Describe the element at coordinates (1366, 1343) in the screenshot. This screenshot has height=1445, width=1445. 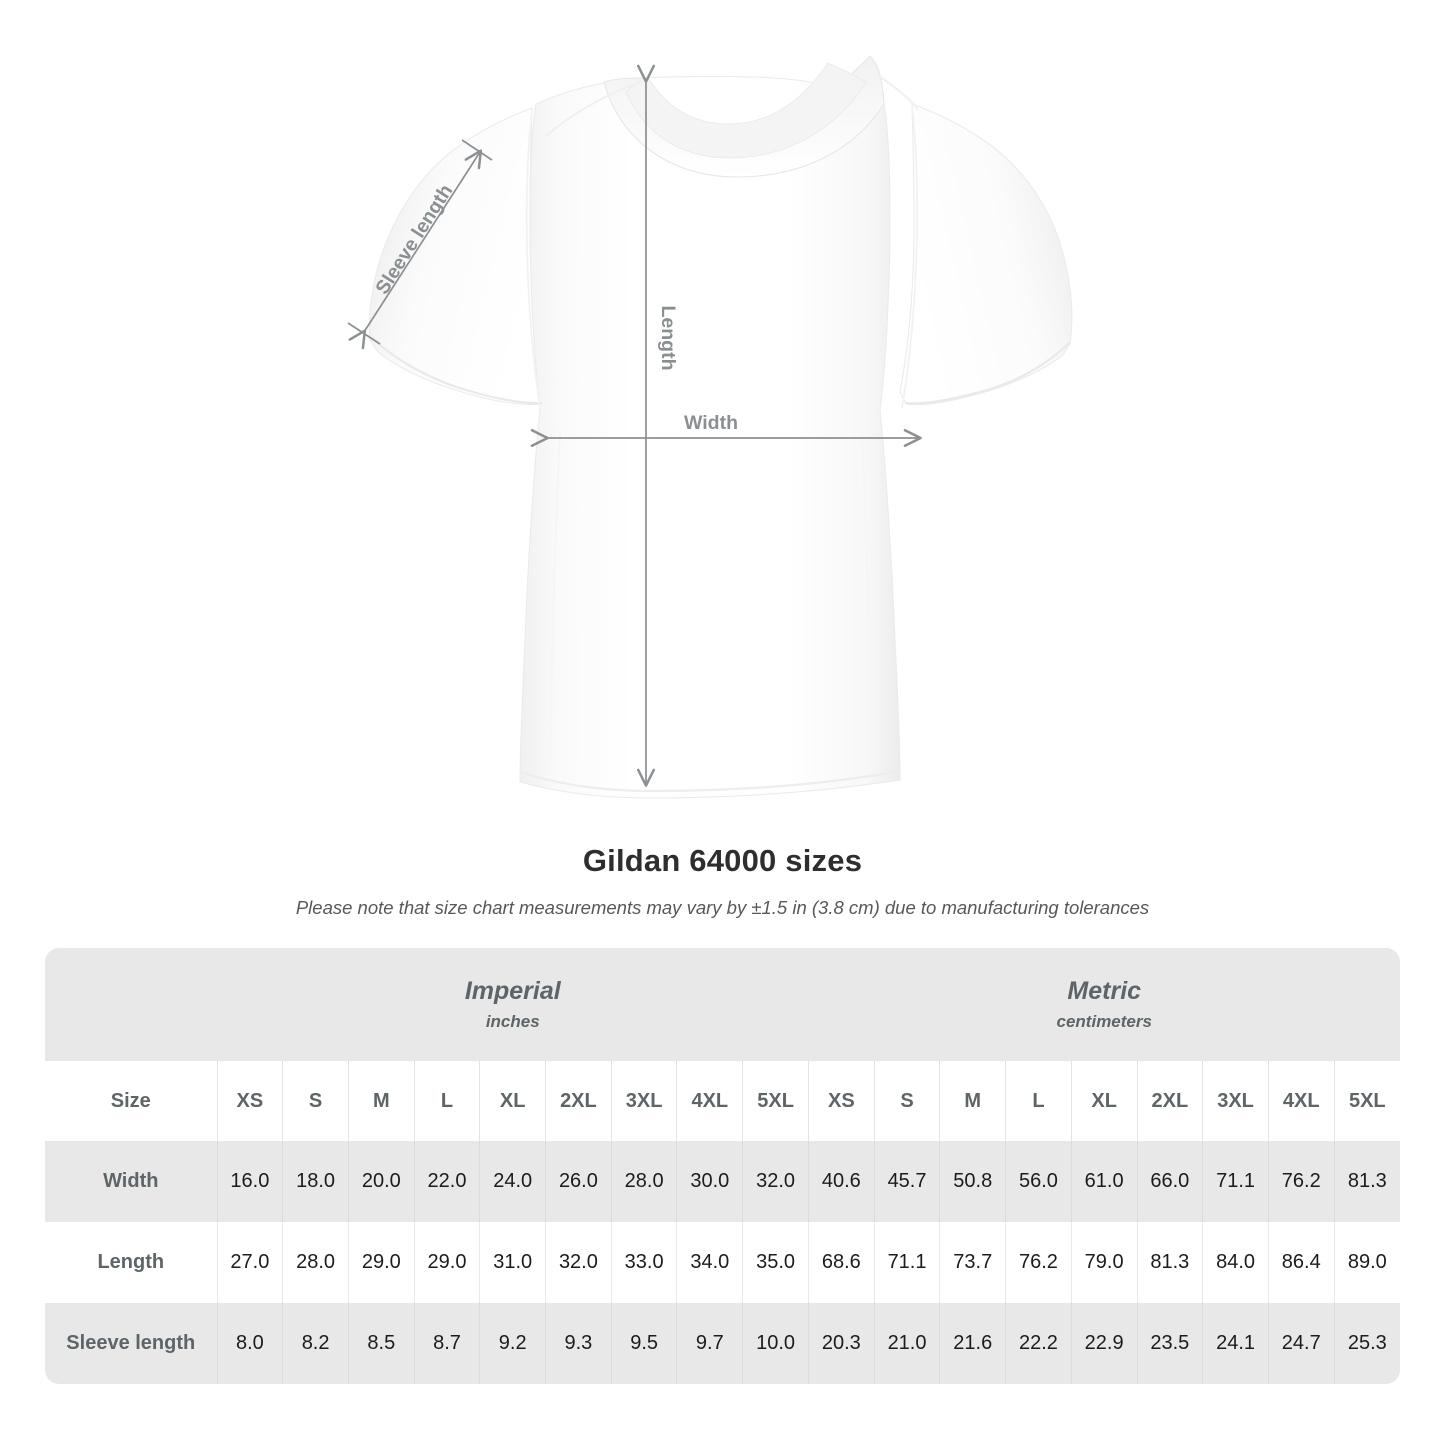
I see `cell-value: 25.3` at that location.